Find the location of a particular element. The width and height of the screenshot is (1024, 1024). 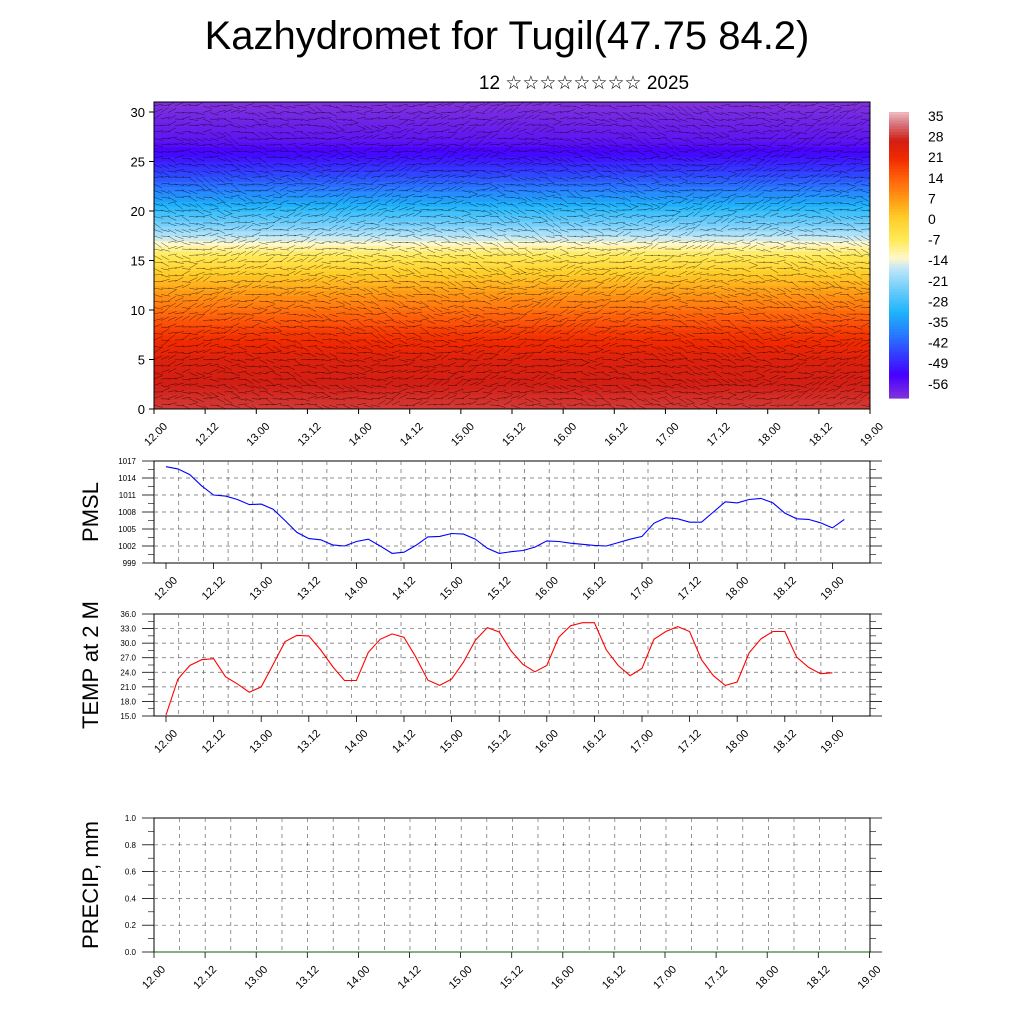

ytick-label: 999 is located at coordinates (130, 563).